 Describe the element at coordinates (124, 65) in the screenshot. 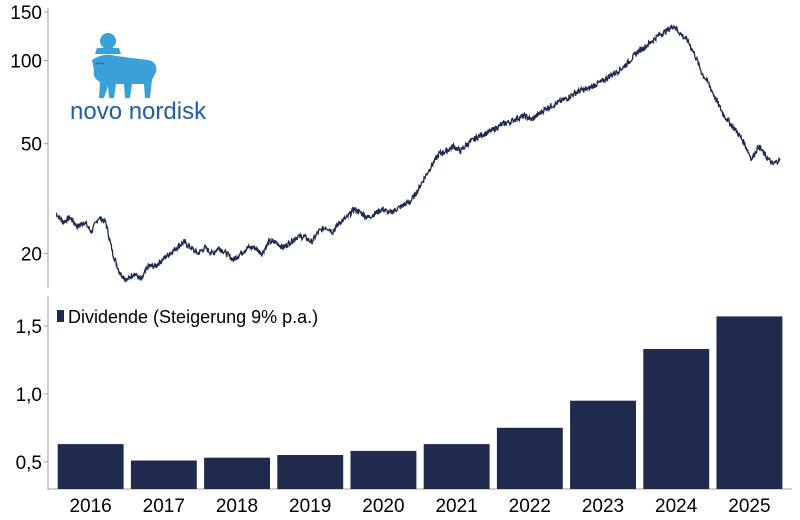

I see `apis-bull-icon` at that location.